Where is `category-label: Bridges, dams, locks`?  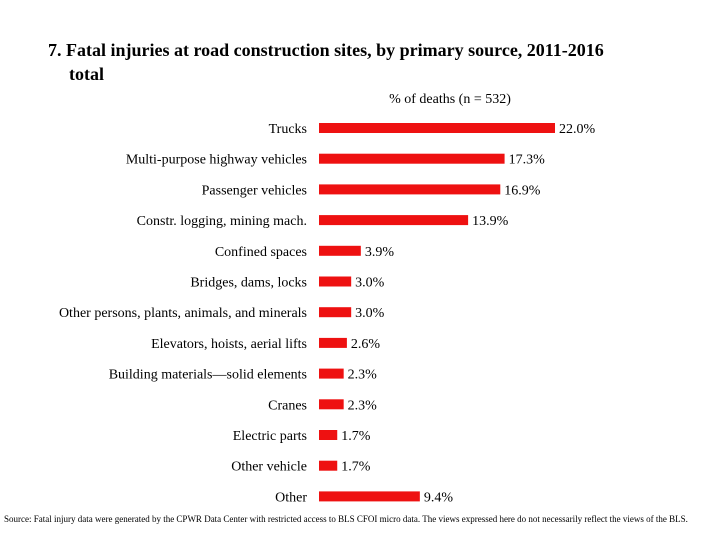 category-label: Bridges, dams, locks is located at coordinates (248, 283).